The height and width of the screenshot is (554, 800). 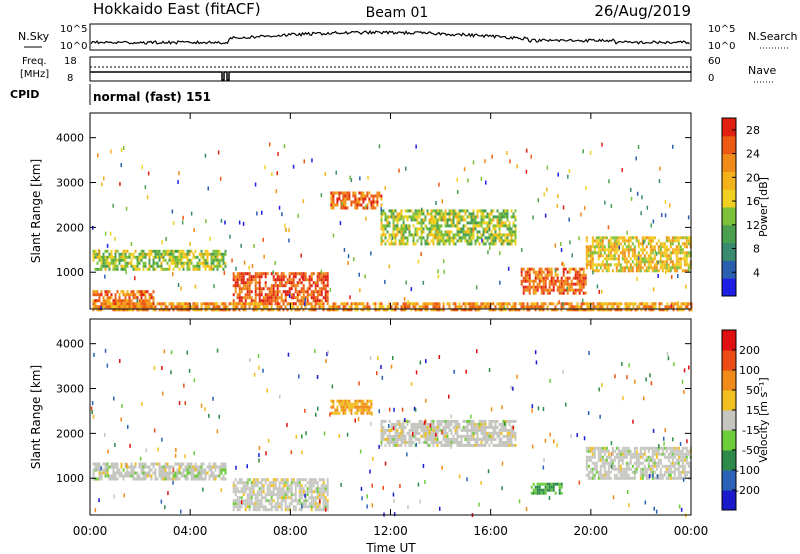 I want to click on power-colorbar-tick-label: 12, so click(x=753, y=225).